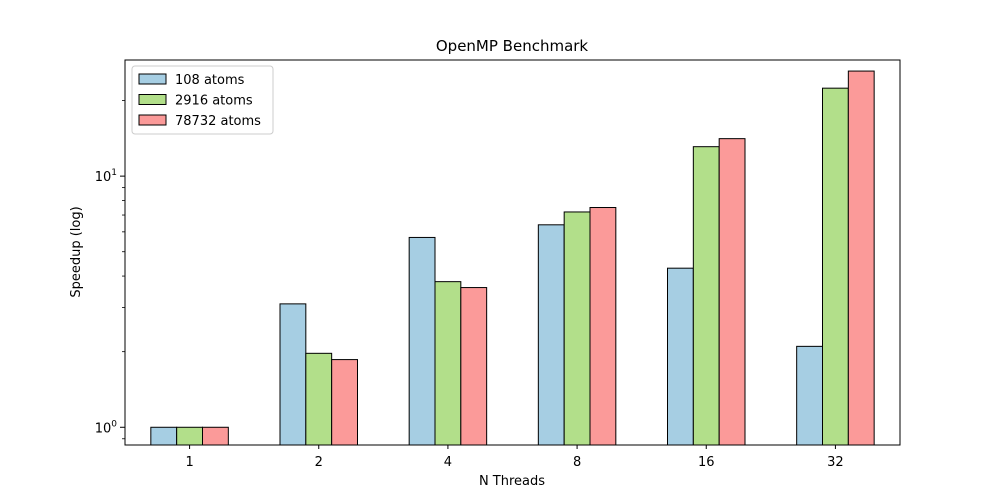 Image resolution: width=1000 pixels, height=500 pixels. I want to click on legend-label: 2916 atoms, so click(214, 101).